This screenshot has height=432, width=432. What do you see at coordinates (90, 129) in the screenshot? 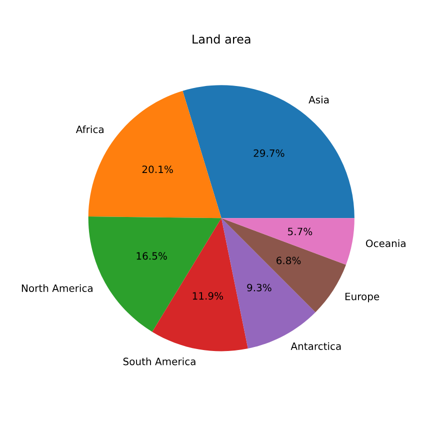
I see `slice-label: Africa` at bounding box center [90, 129].